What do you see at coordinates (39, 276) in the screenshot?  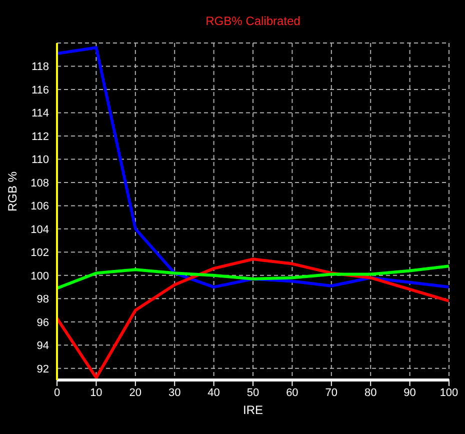 I see `y-tick-label: 100` at bounding box center [39, 276].